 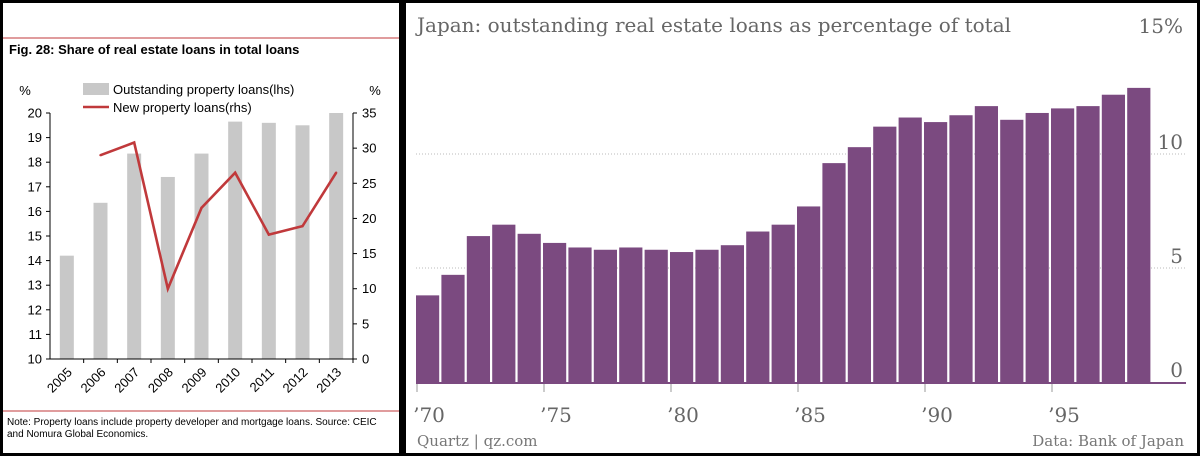 I want to click on bar-2011, so click(x=268, y=240).